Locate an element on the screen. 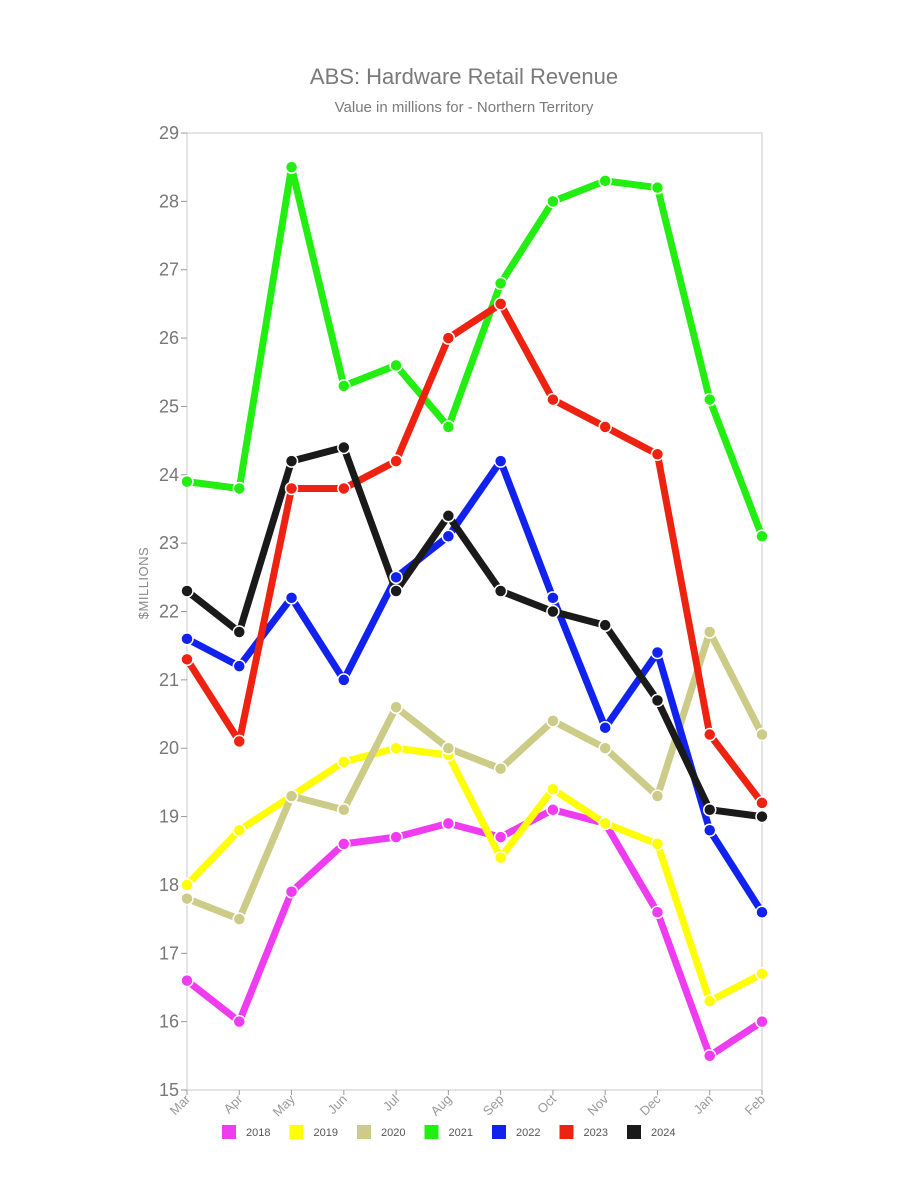  data-point-2019-Nov is located at coordinates (605, 823).